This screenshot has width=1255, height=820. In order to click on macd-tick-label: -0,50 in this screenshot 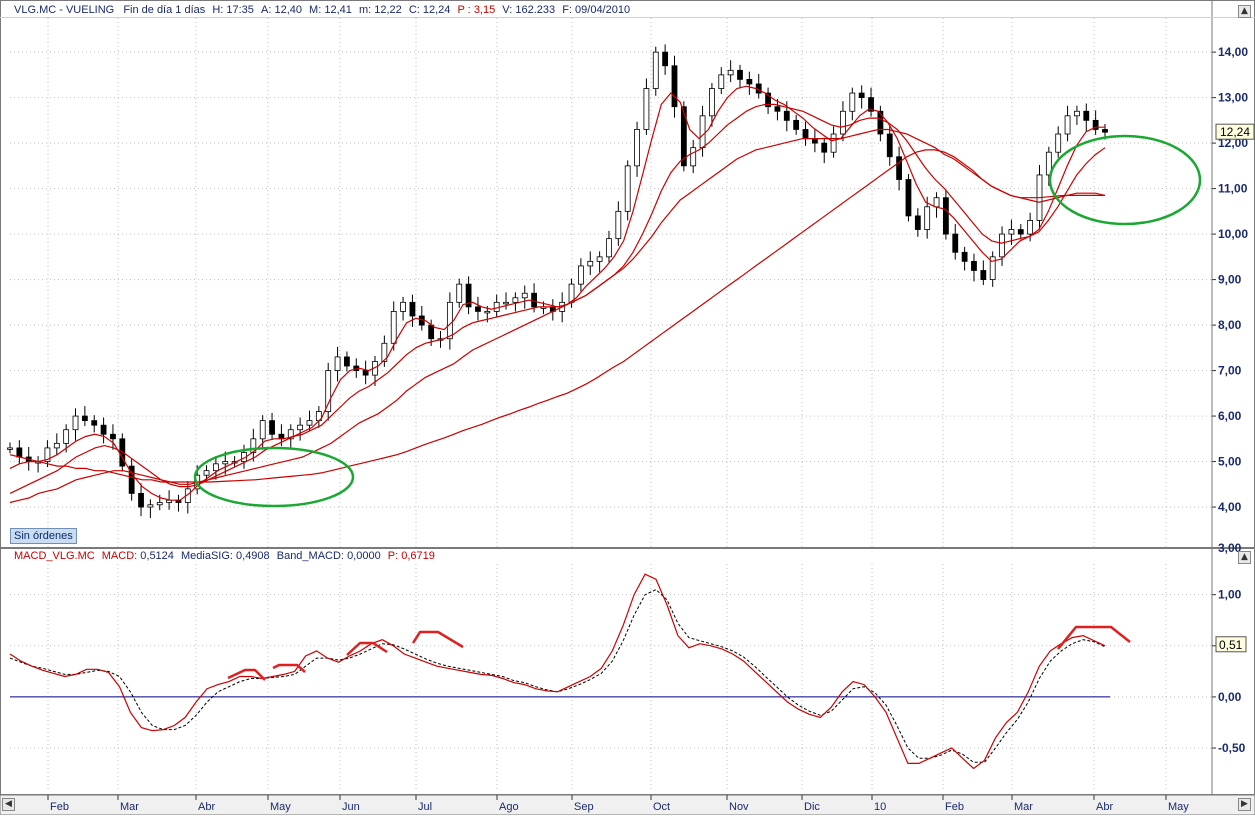, I will do `click(1232, 748)`.